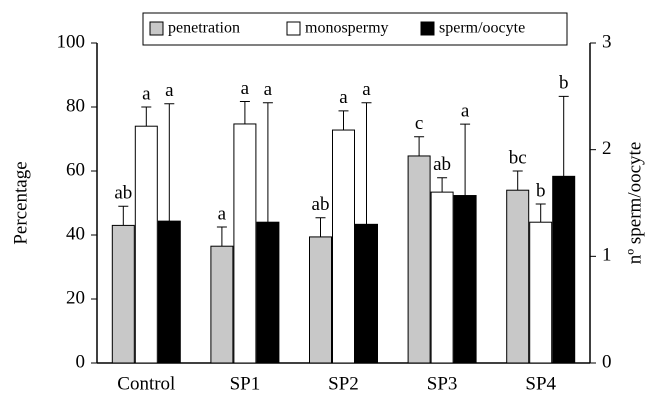  I want to click on x-tick-label: Control, so click(146, 383).